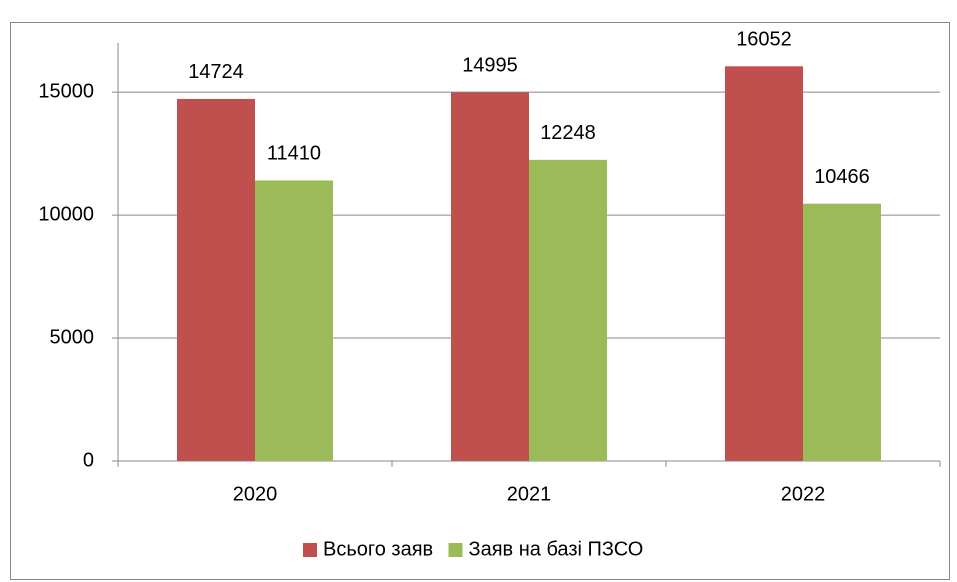  I want to click on y-tick-label: 0, so click(88, 460).